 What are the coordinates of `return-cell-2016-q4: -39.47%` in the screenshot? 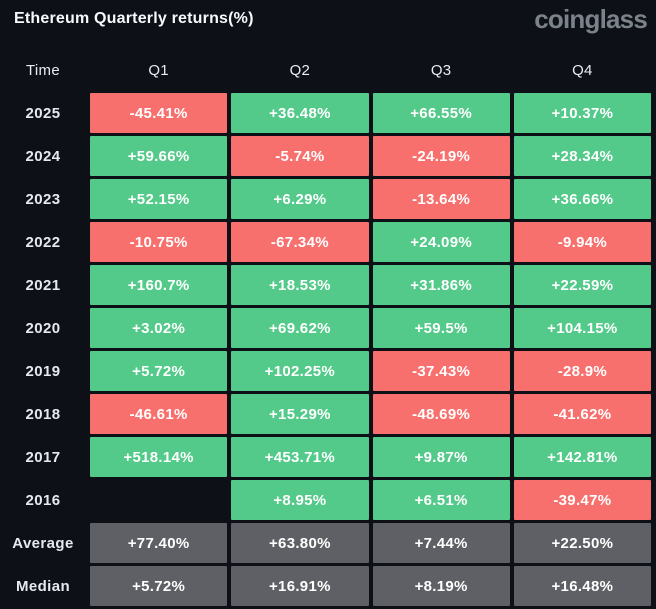 It's located at (582, 500).